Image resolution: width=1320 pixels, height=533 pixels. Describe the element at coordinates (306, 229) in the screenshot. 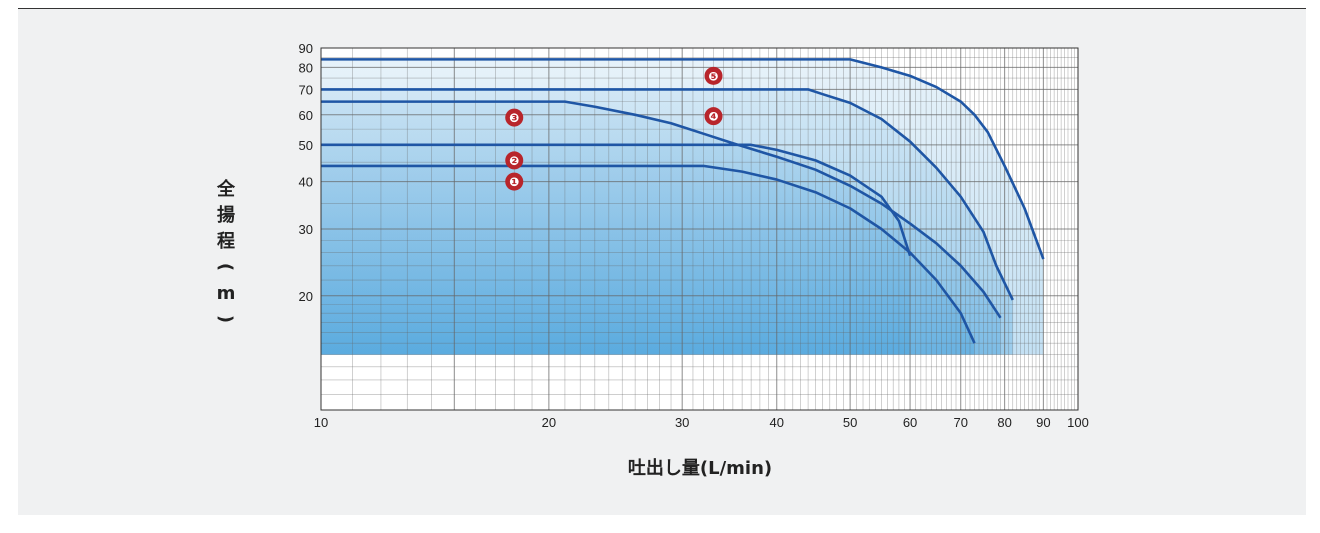

I see `y-tick-label: 30` at that location.